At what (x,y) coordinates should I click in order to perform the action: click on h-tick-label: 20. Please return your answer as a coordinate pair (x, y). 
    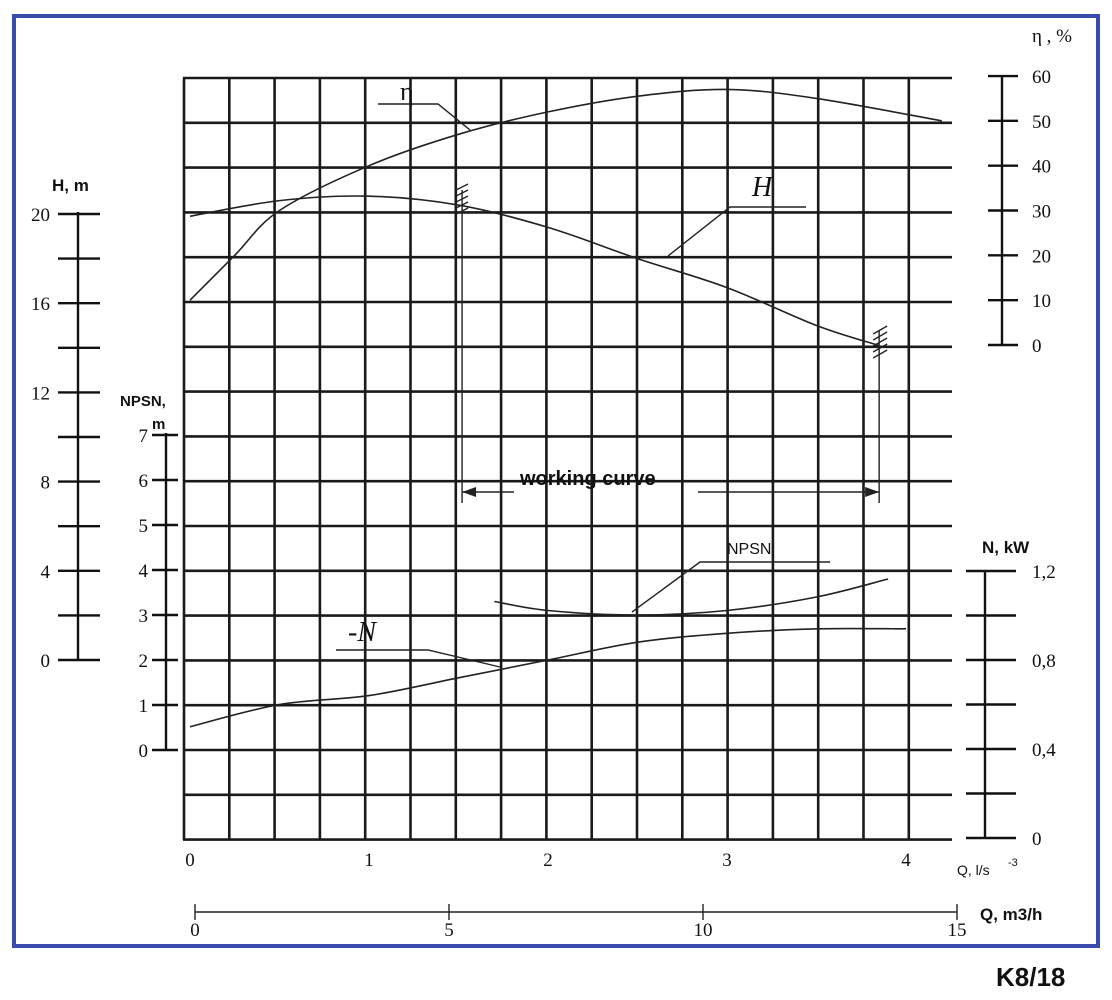
    Looking at the image, I should click on (40, 215).